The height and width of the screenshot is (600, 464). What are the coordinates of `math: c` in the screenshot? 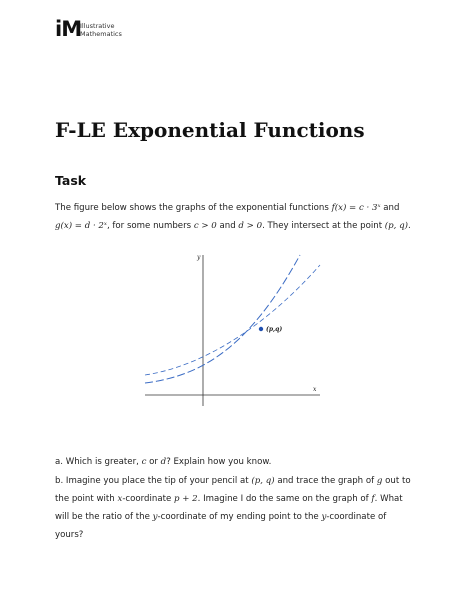 It's located at (144, 462).